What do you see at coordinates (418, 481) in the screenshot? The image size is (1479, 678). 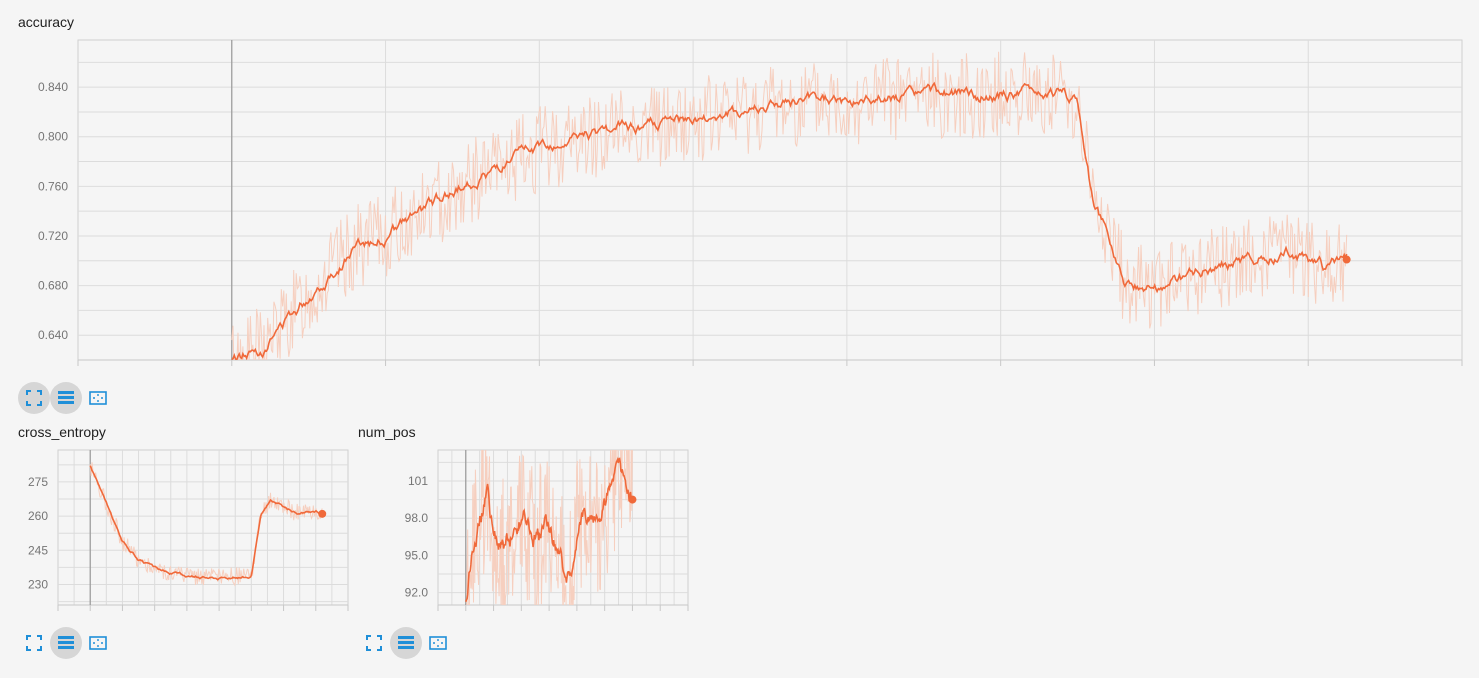 I see `y-tick-label: 101` at bounding box center [418, 481].